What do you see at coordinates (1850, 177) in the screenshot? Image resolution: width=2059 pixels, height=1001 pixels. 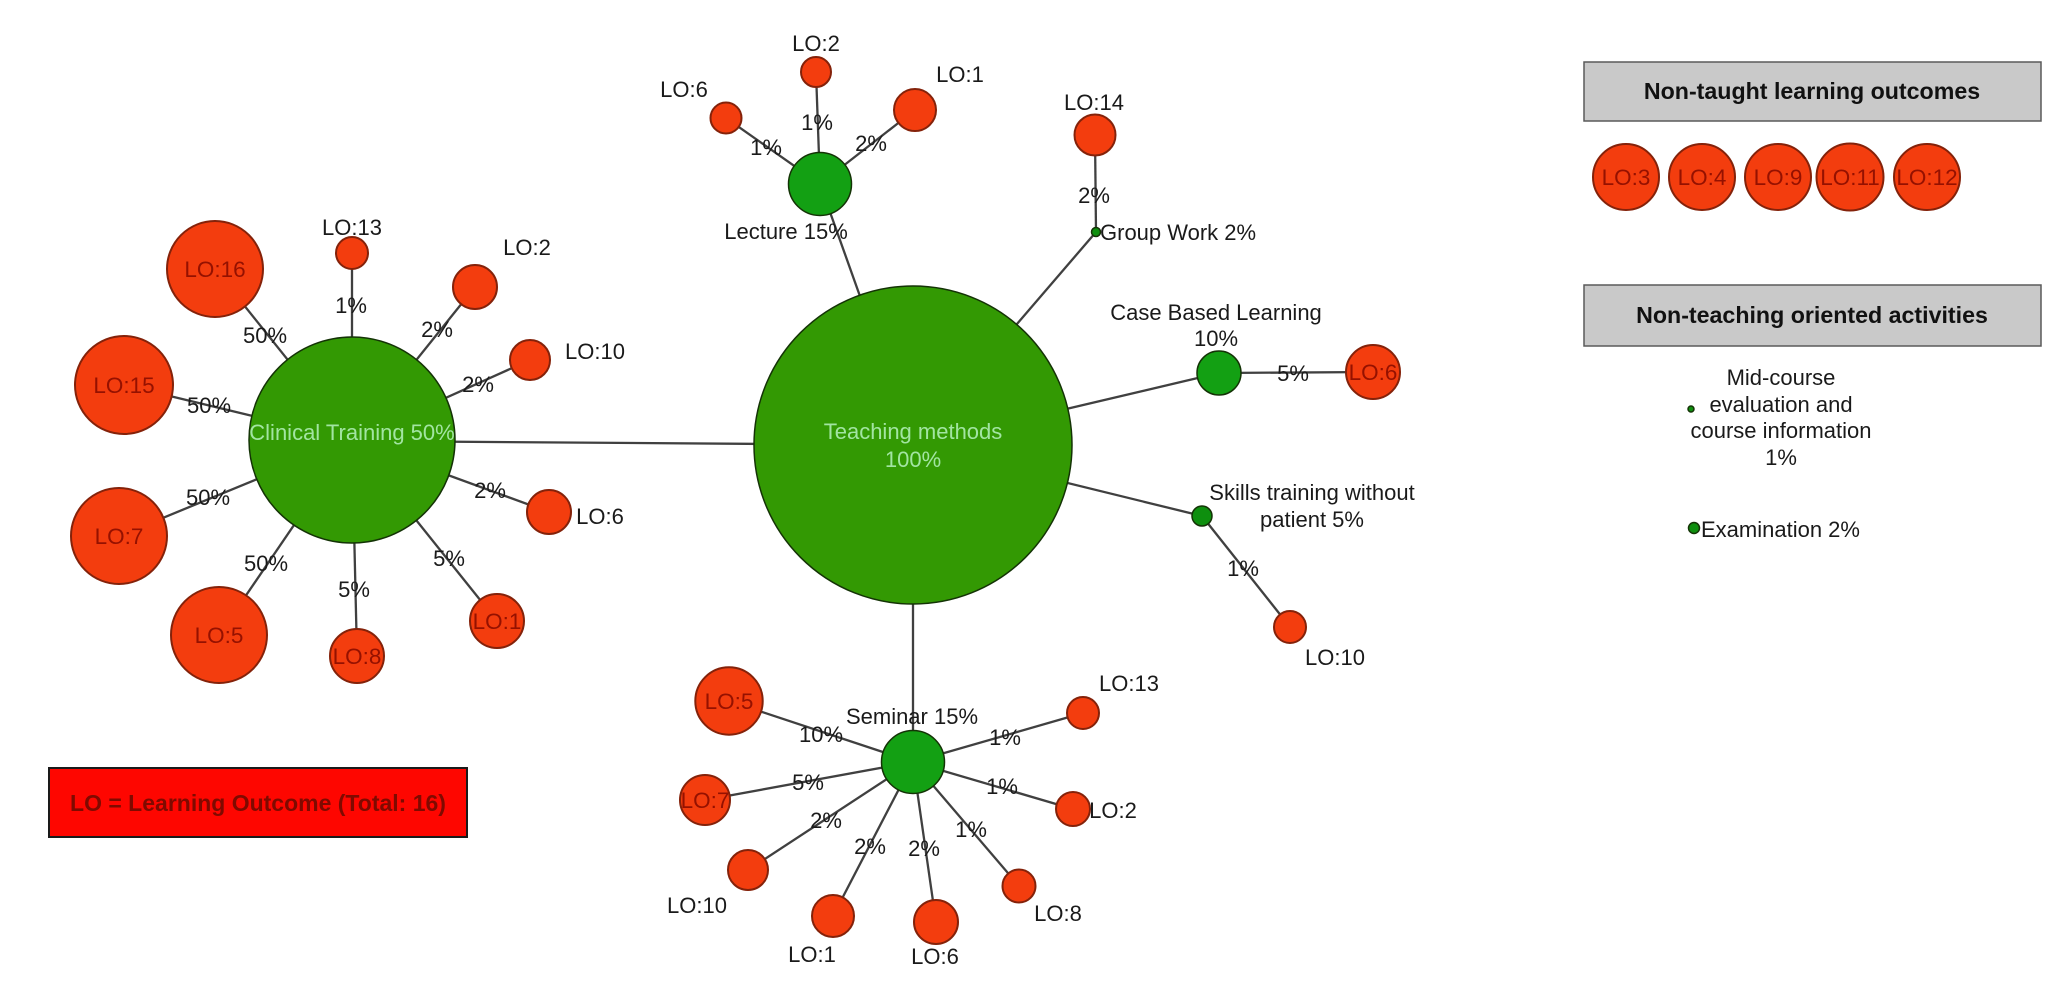 I see `svg-text: LO:11` at bounding box center [1850, 177].